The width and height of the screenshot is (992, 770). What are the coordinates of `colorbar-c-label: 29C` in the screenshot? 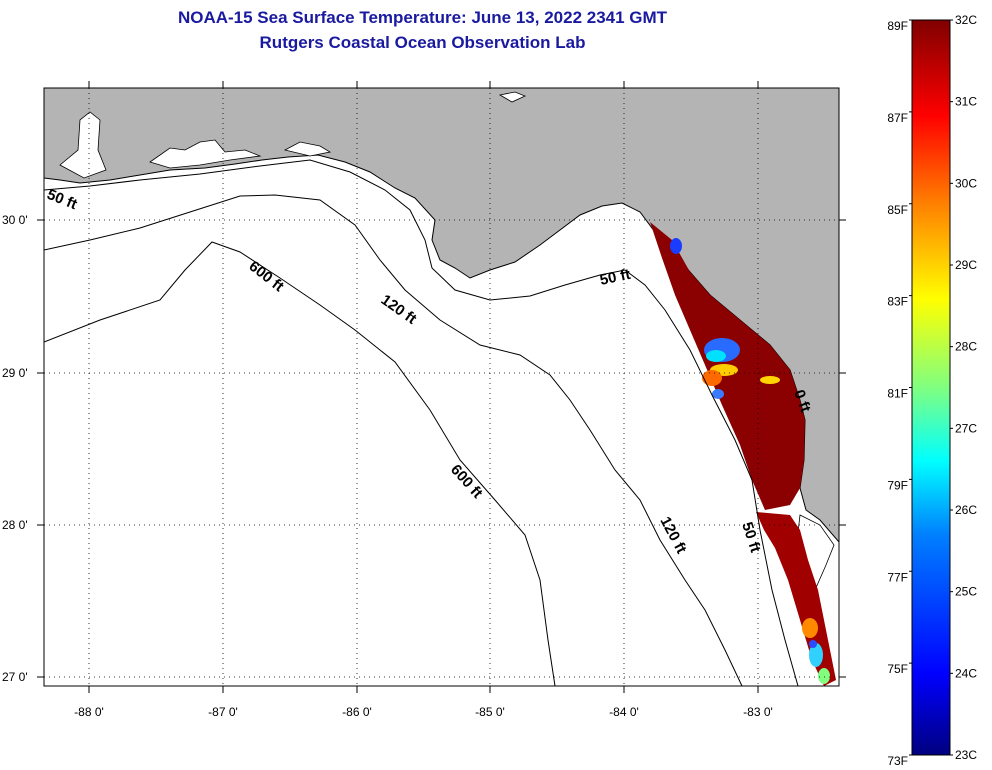 It's located at (966, 265).